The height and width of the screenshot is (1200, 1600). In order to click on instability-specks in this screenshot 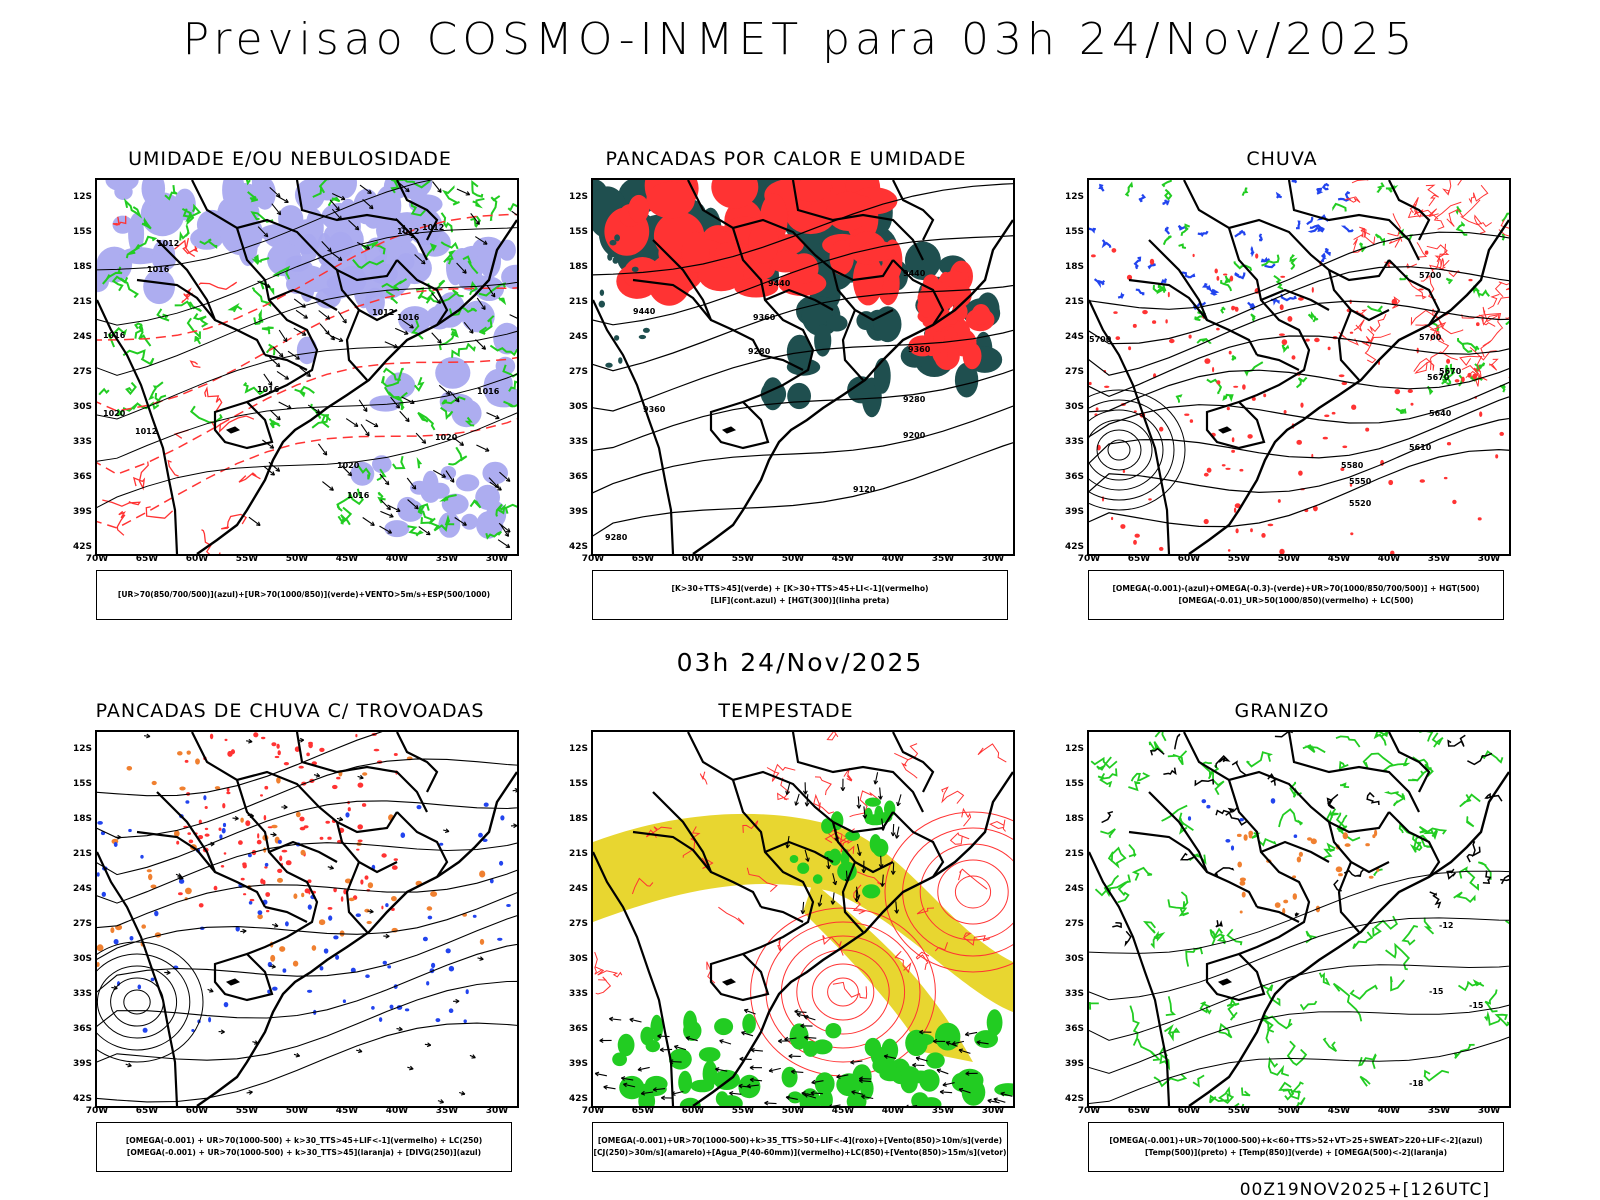, I will do `click(624, 301)`.